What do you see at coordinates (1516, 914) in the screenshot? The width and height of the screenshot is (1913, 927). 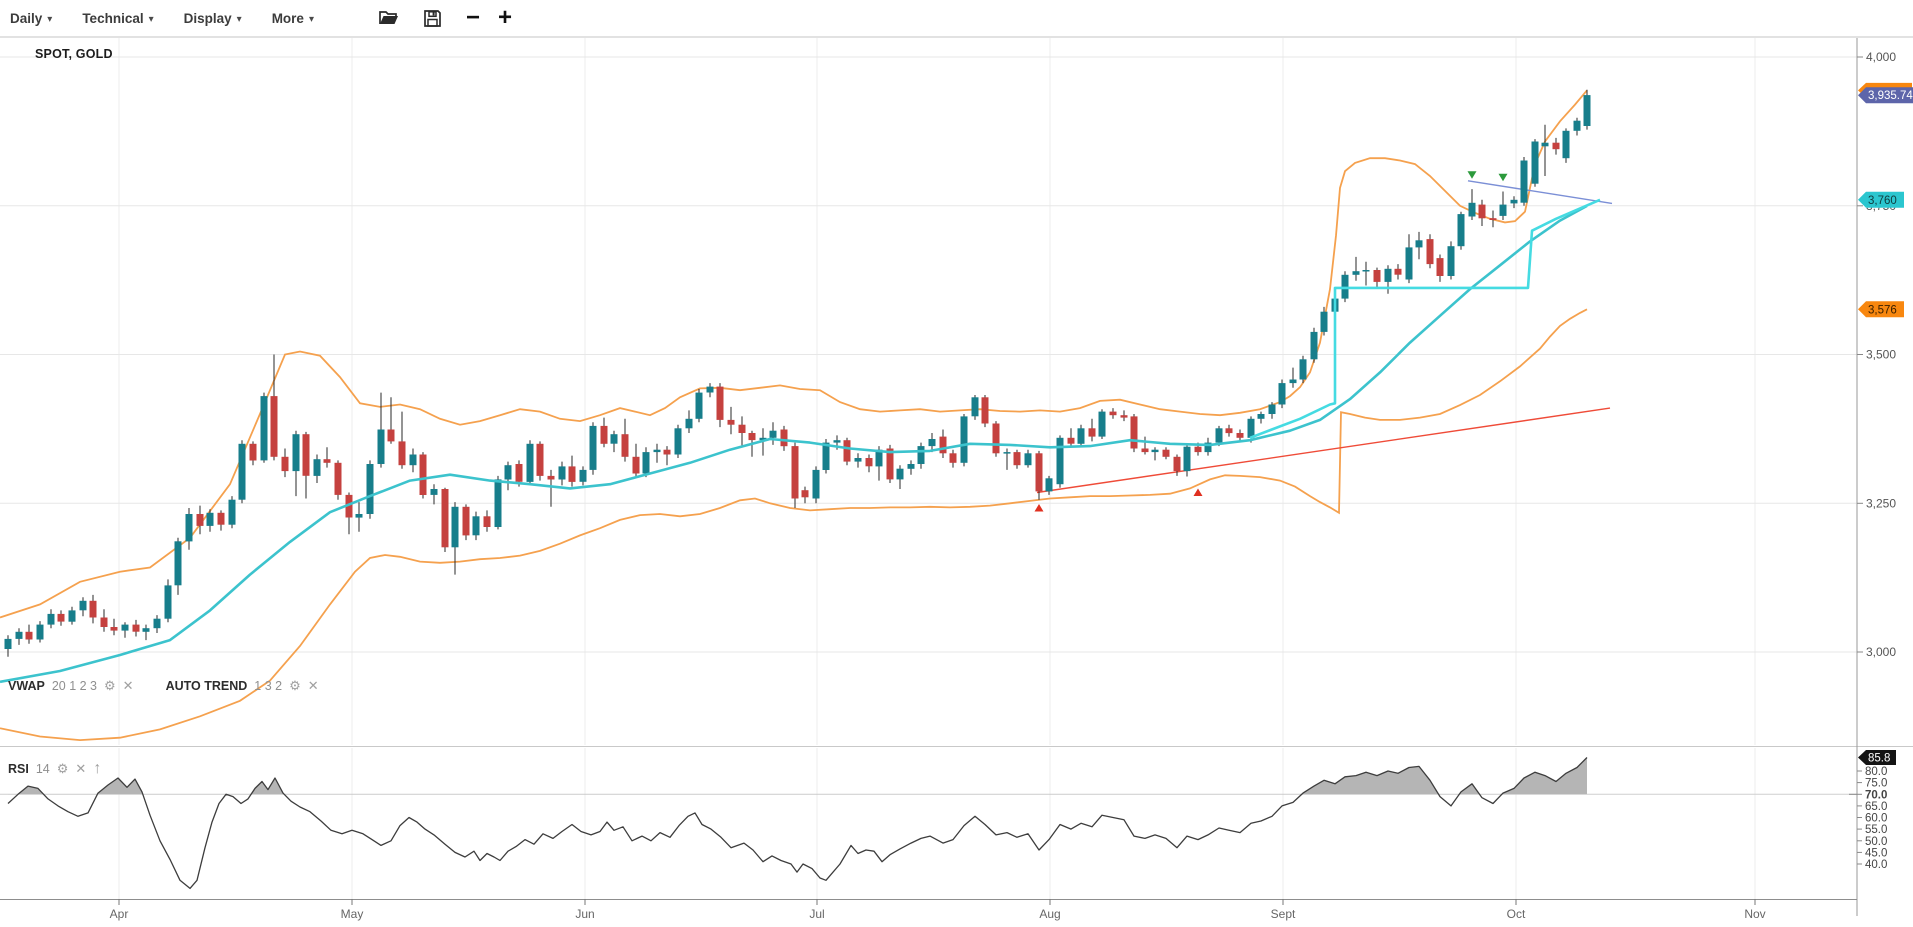 I see `month-axis-label: Oct` at bounding box center [1516, 914].